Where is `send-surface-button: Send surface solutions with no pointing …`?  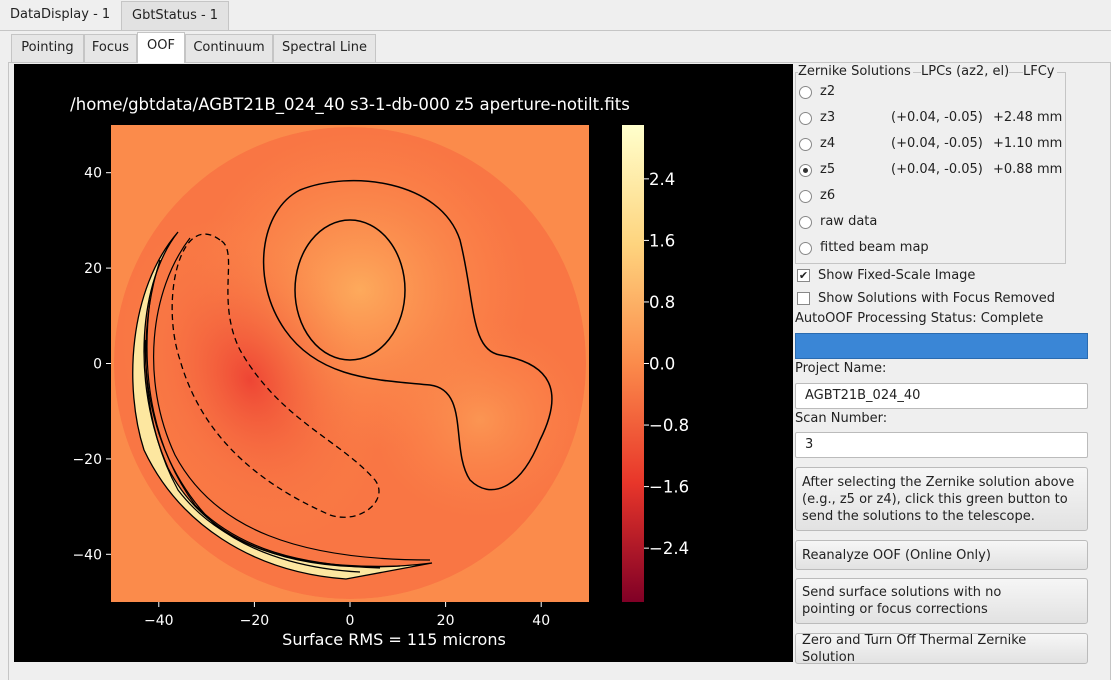
send-surface-button: Send surface solutions with no pointing … is located at coordinates (941, 601).